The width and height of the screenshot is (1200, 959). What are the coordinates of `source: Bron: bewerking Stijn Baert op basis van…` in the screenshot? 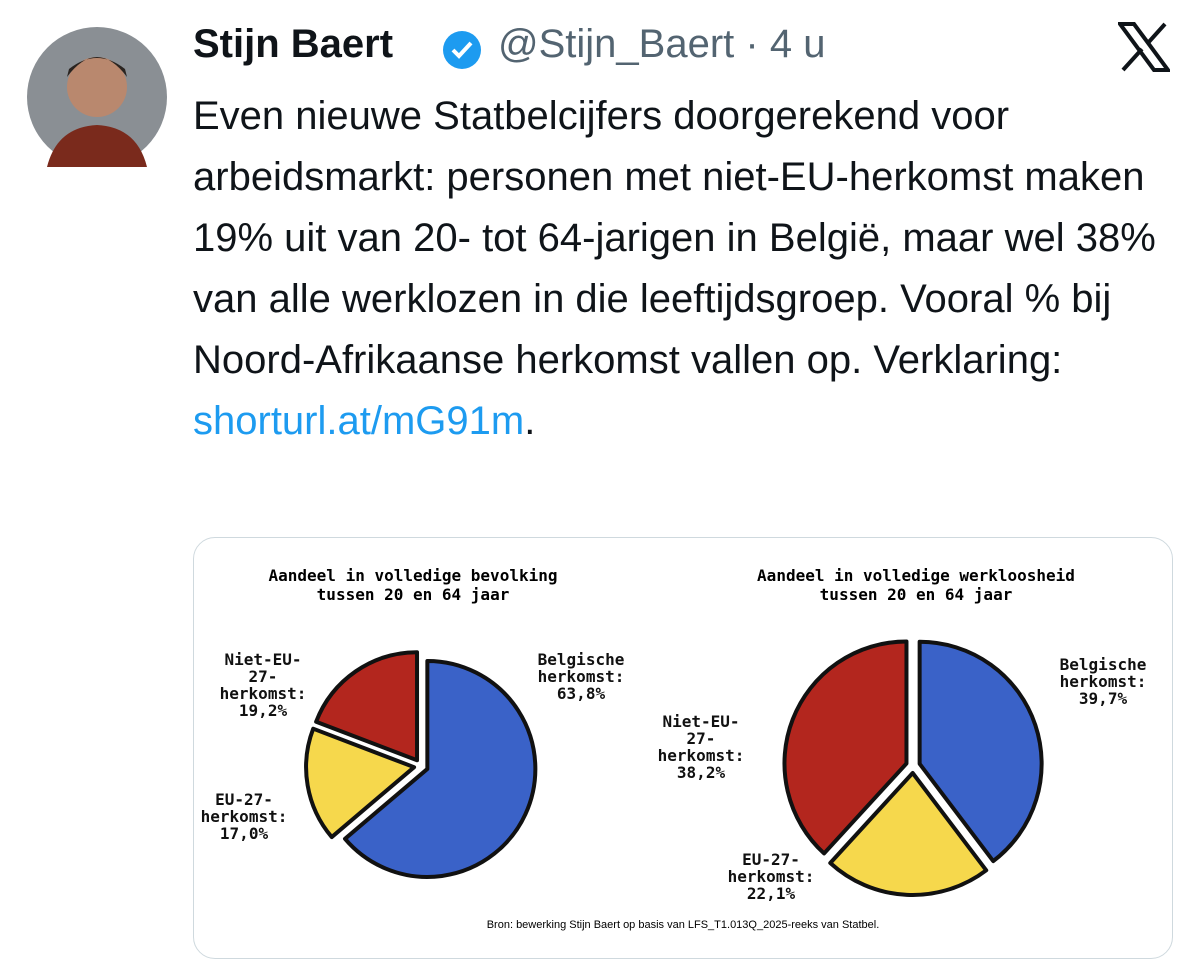 It's located at (683, 925).